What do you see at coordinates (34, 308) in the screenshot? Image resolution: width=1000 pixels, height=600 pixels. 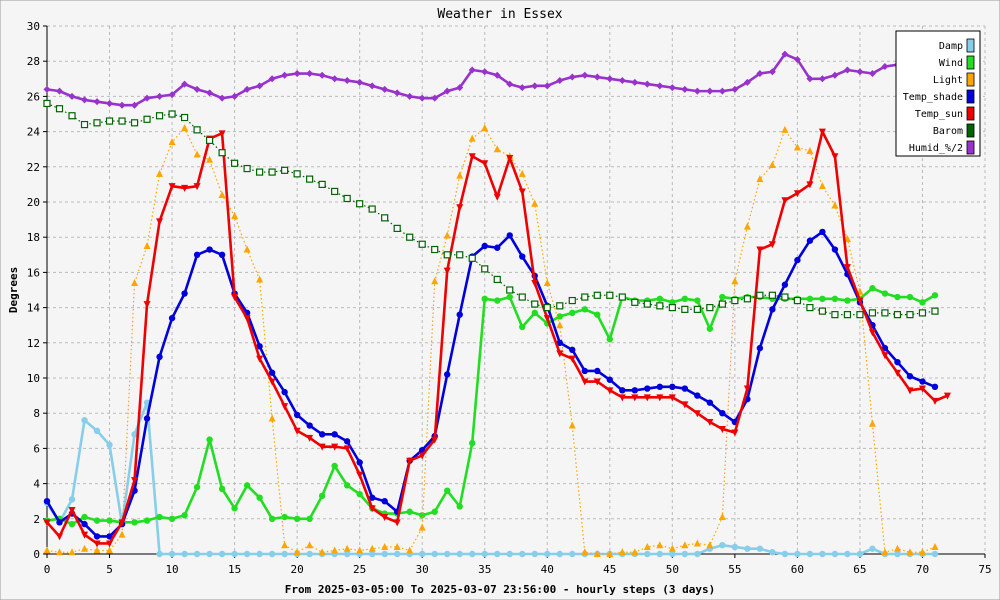 I see `y-tick-label: 14` at bounding box center [34, 308].